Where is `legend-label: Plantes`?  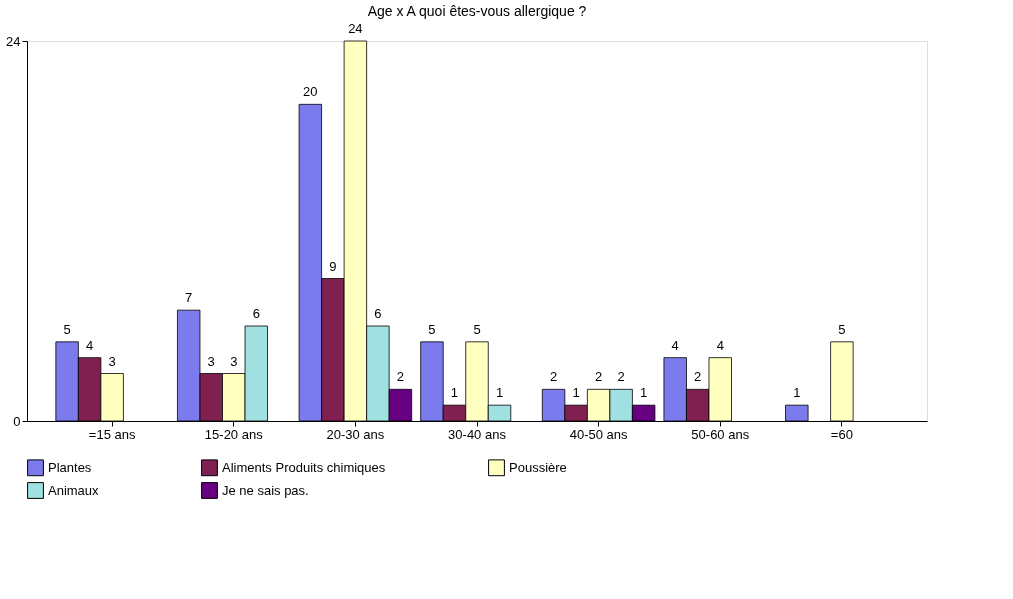
legend-label: Plantes is located at coordinates (70, 467).